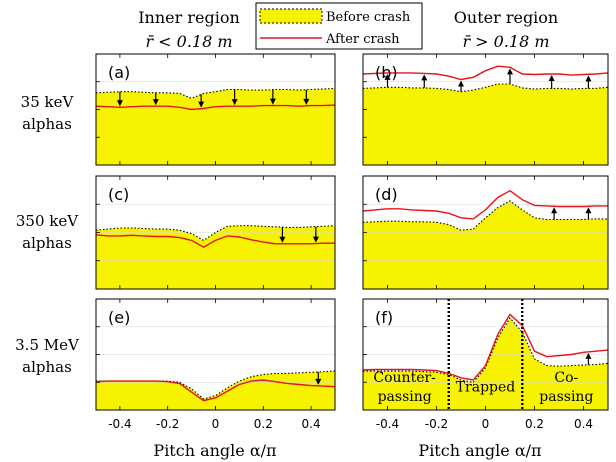 The image size is (616, 462). Describe the element at coordinates (189, 17) in the screenshot. I see `inner-region-title: Inner region` at that location.